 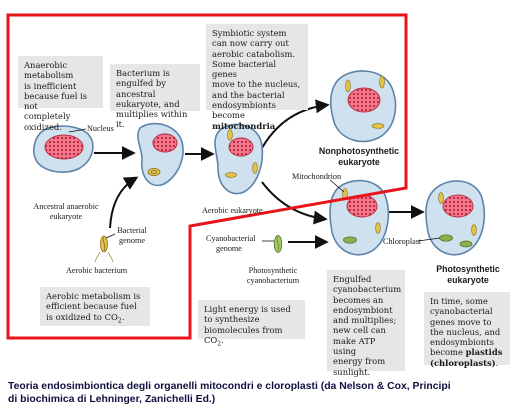 What do you see at coordinates (337, 186) in the screenshot?
I see `mitochondrion-pointer` at bounding box center [337, 186].